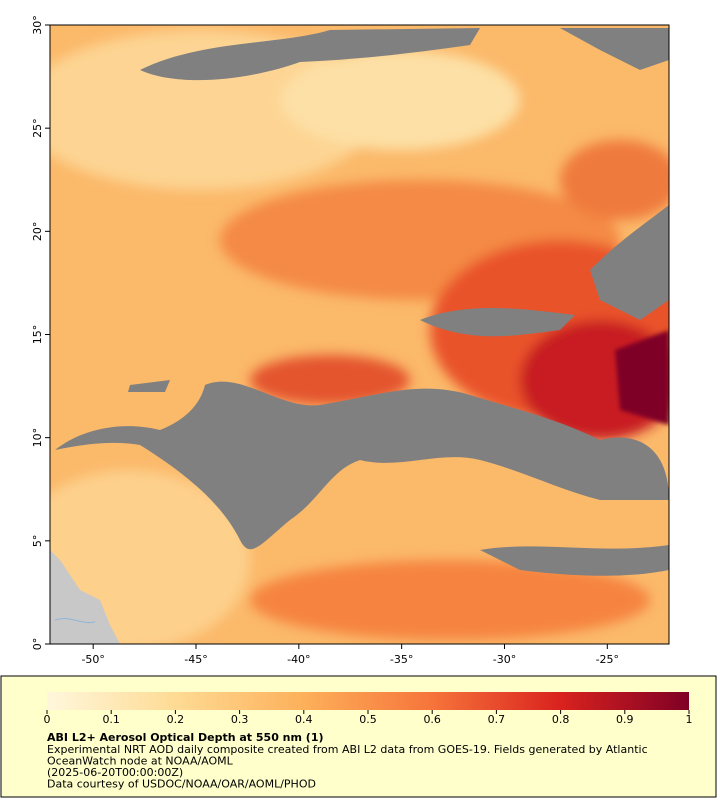 The height and width of the screenshot is (804, 720). Describe the element at coordinates (111, 719) in the screenshot. I see `colorbar-tick-label: 0.1` at that location.